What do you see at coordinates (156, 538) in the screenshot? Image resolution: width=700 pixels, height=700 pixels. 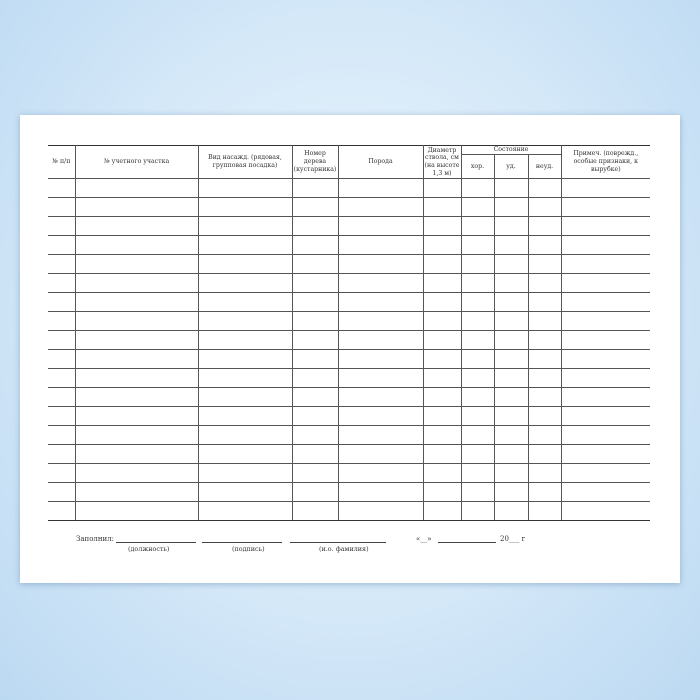 I see `position-line` at bounding box center [156, 538].